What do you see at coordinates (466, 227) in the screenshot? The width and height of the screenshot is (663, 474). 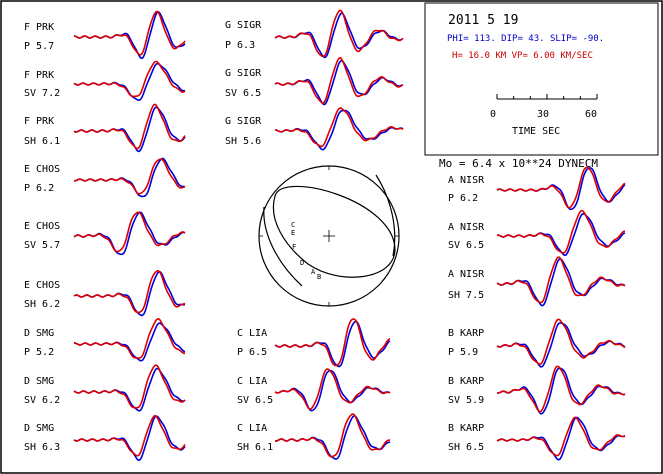 I see `station-name-17: A NISR` at bounding box center [466, 227].